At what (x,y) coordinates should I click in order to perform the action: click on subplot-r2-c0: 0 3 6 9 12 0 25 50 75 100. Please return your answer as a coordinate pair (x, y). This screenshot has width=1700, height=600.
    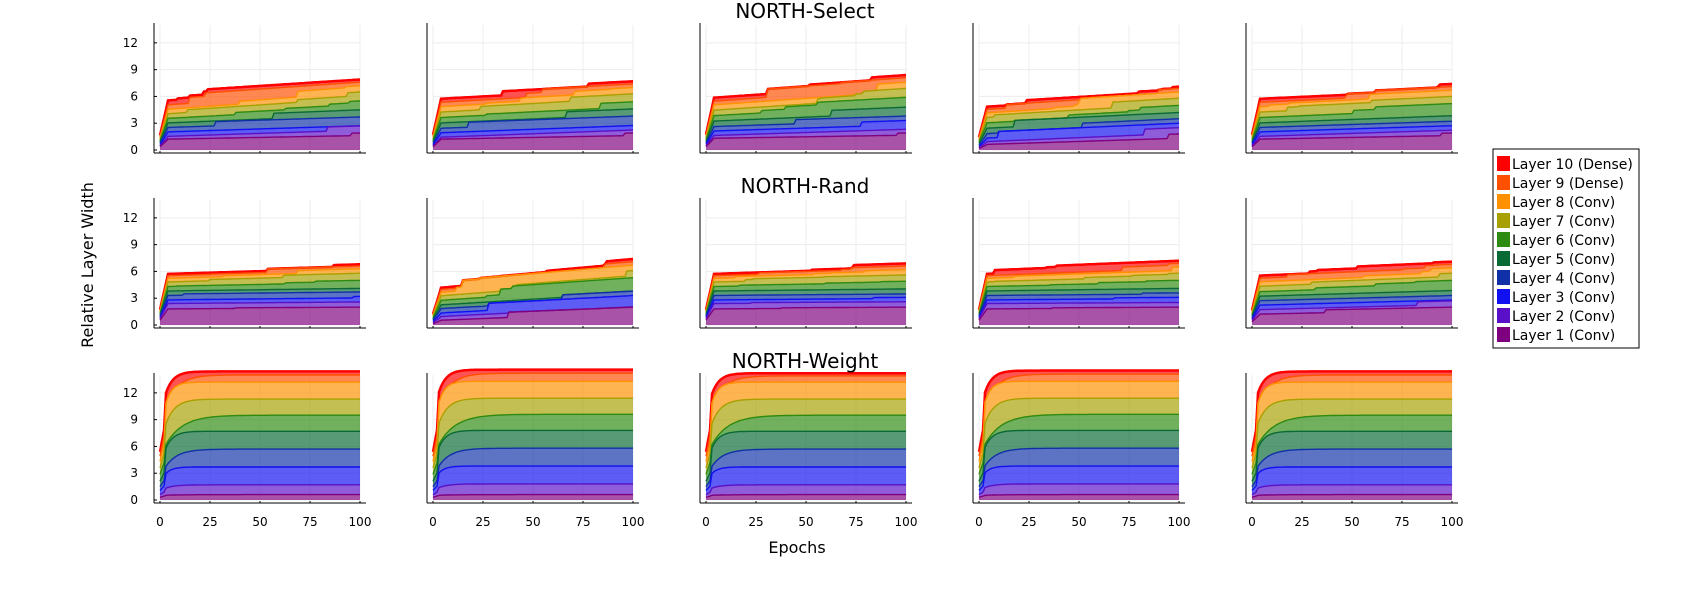
    Looking at the image, I should click on (247, 449).